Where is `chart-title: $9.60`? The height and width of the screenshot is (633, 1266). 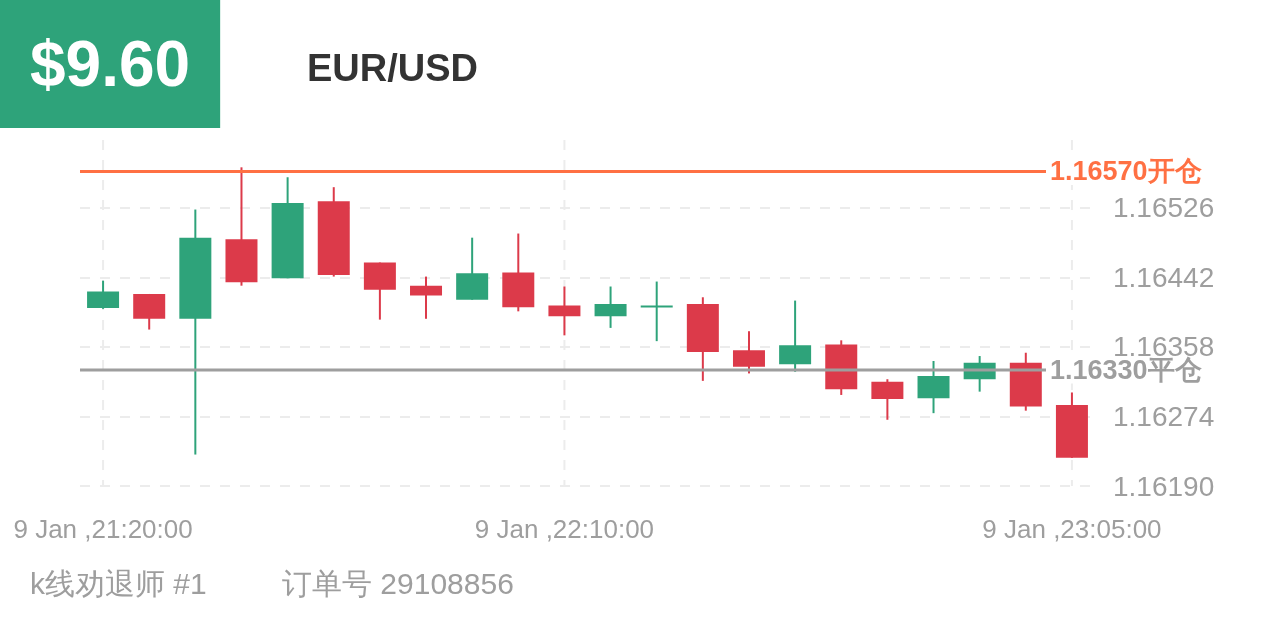
chart-title: $9.60 is located at coordinates (110, 64).